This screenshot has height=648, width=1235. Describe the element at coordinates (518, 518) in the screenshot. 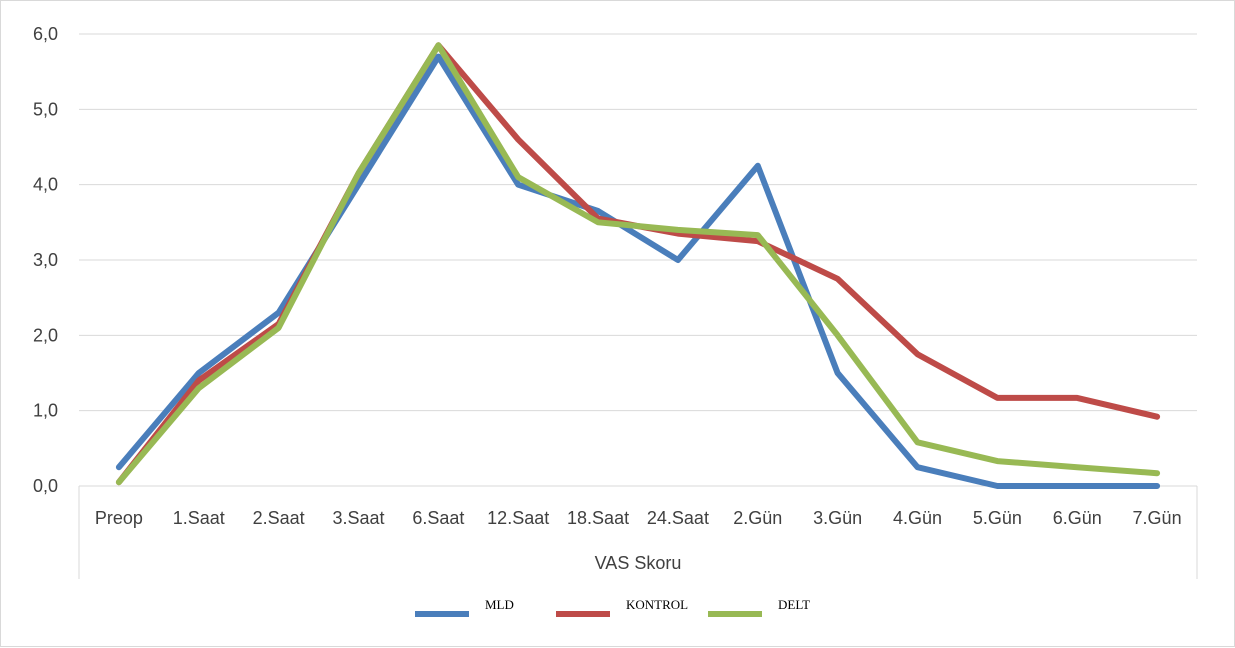

I see `x-tick-label: 12.Saat` at that location.